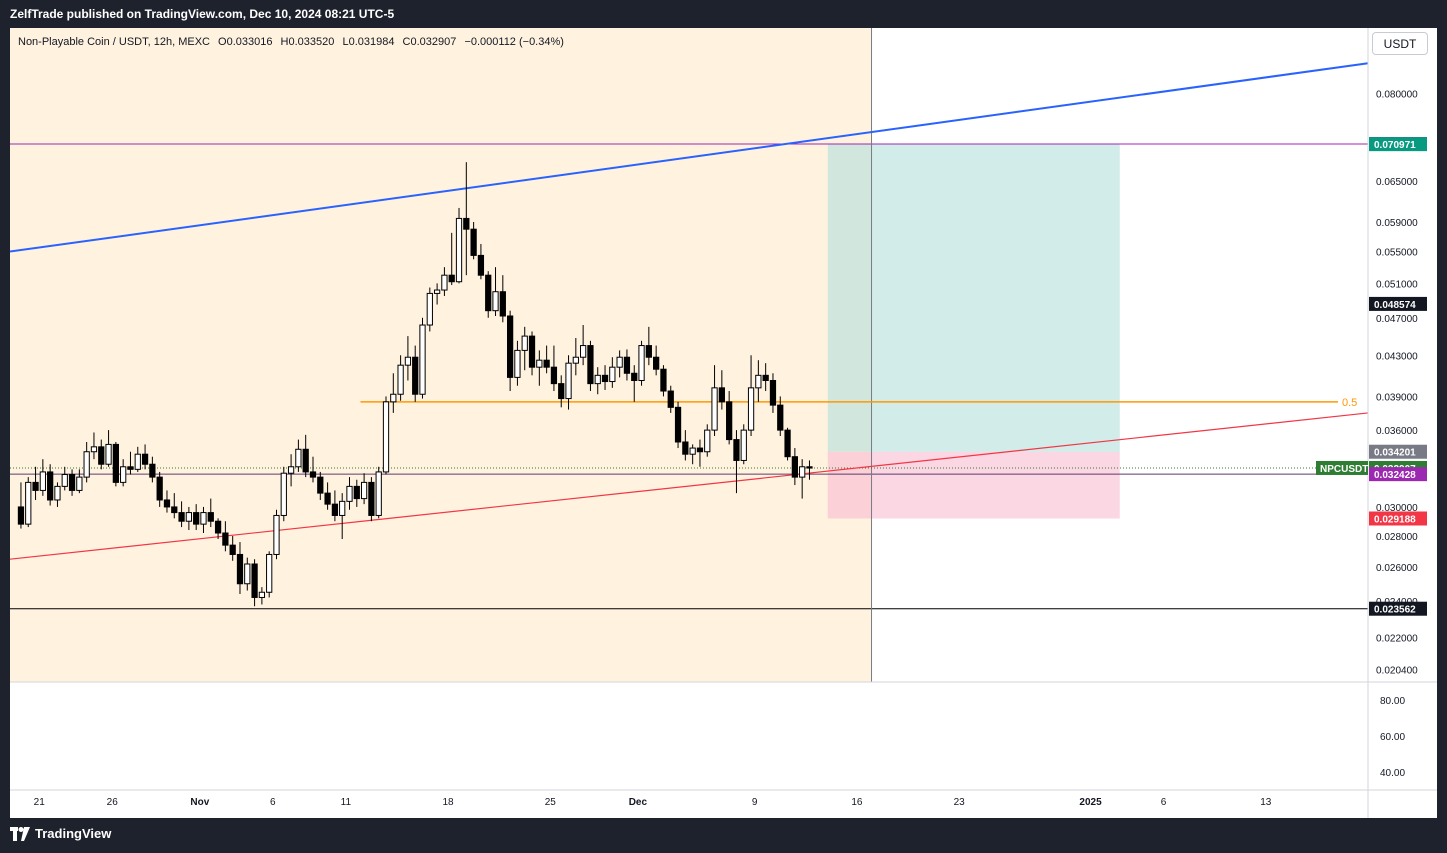  I want to click on price-axis-tick-label: 0.020400, so click(1397, 670).